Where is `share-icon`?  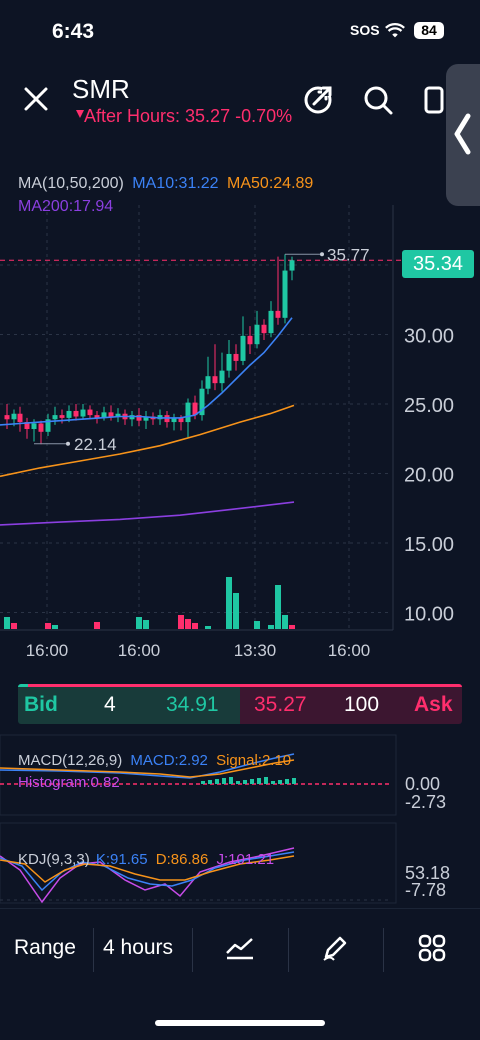
share-icon is located at coordinates (318, 100).